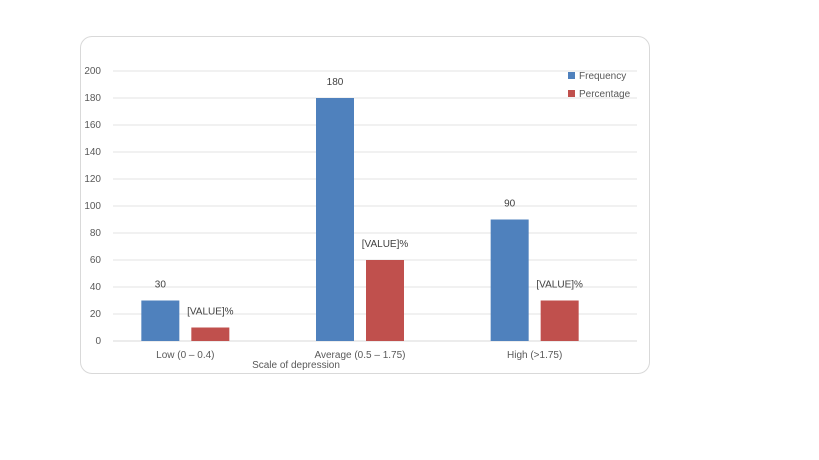 This screenshot has height=460, width=819. What do you see at coordinates (185, 355) in the screenshot?
I see `x-tick-label: Low (0 – 0.4)` at bounding box center [185, 355].